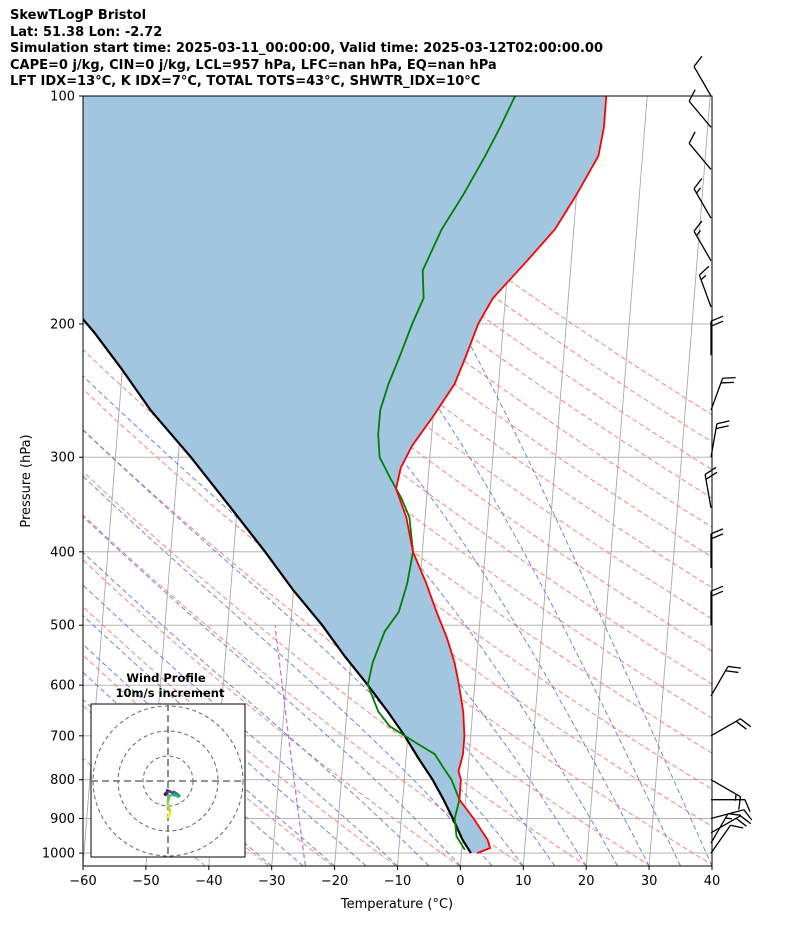  I want to click on location-line: Lat: 51.38 Lon: -2.72, so click(86, 32).